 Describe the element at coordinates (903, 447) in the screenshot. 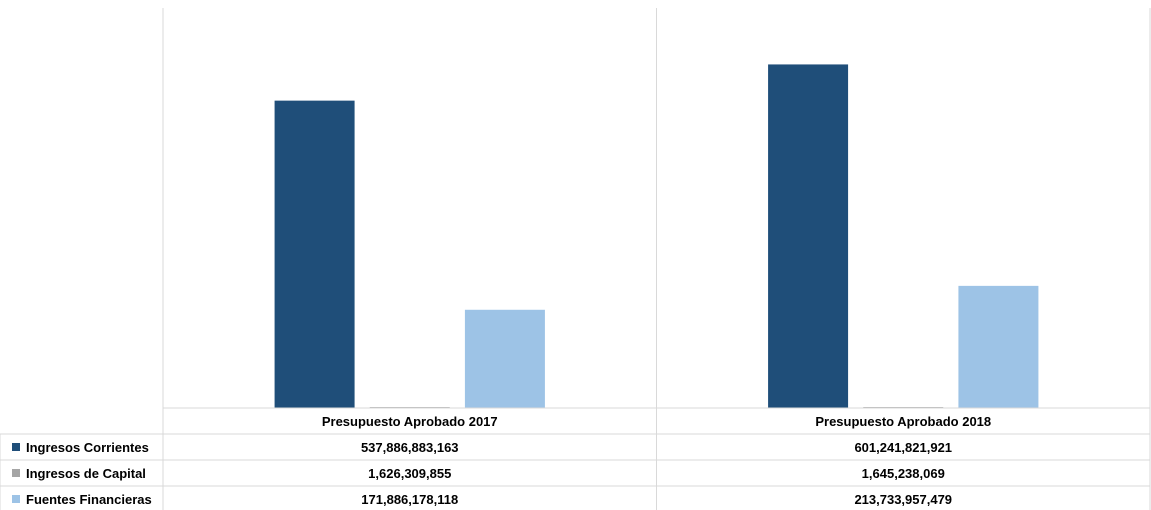

I see `data-value-label: 601,241,821,921` at that location.